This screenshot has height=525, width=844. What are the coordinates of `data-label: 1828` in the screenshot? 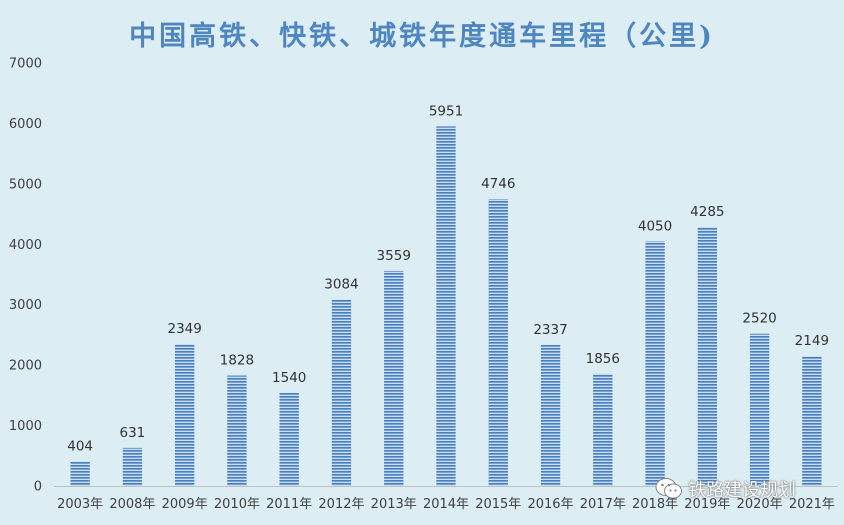 It's located at (237, 361).